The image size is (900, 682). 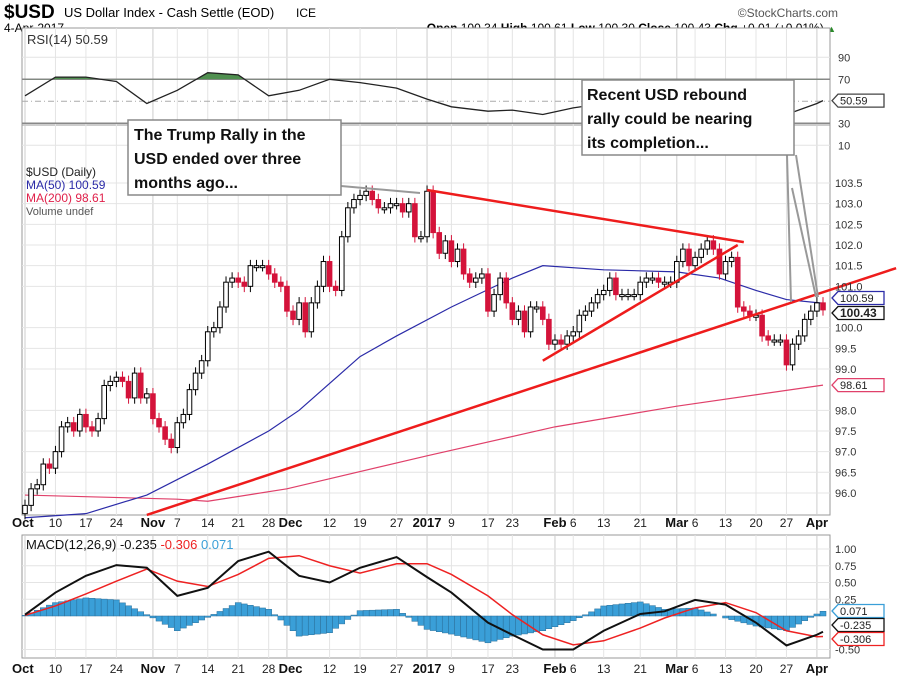 I want to click on legend-ma50: MA(50) 100.59, so click(x=66, y=185).